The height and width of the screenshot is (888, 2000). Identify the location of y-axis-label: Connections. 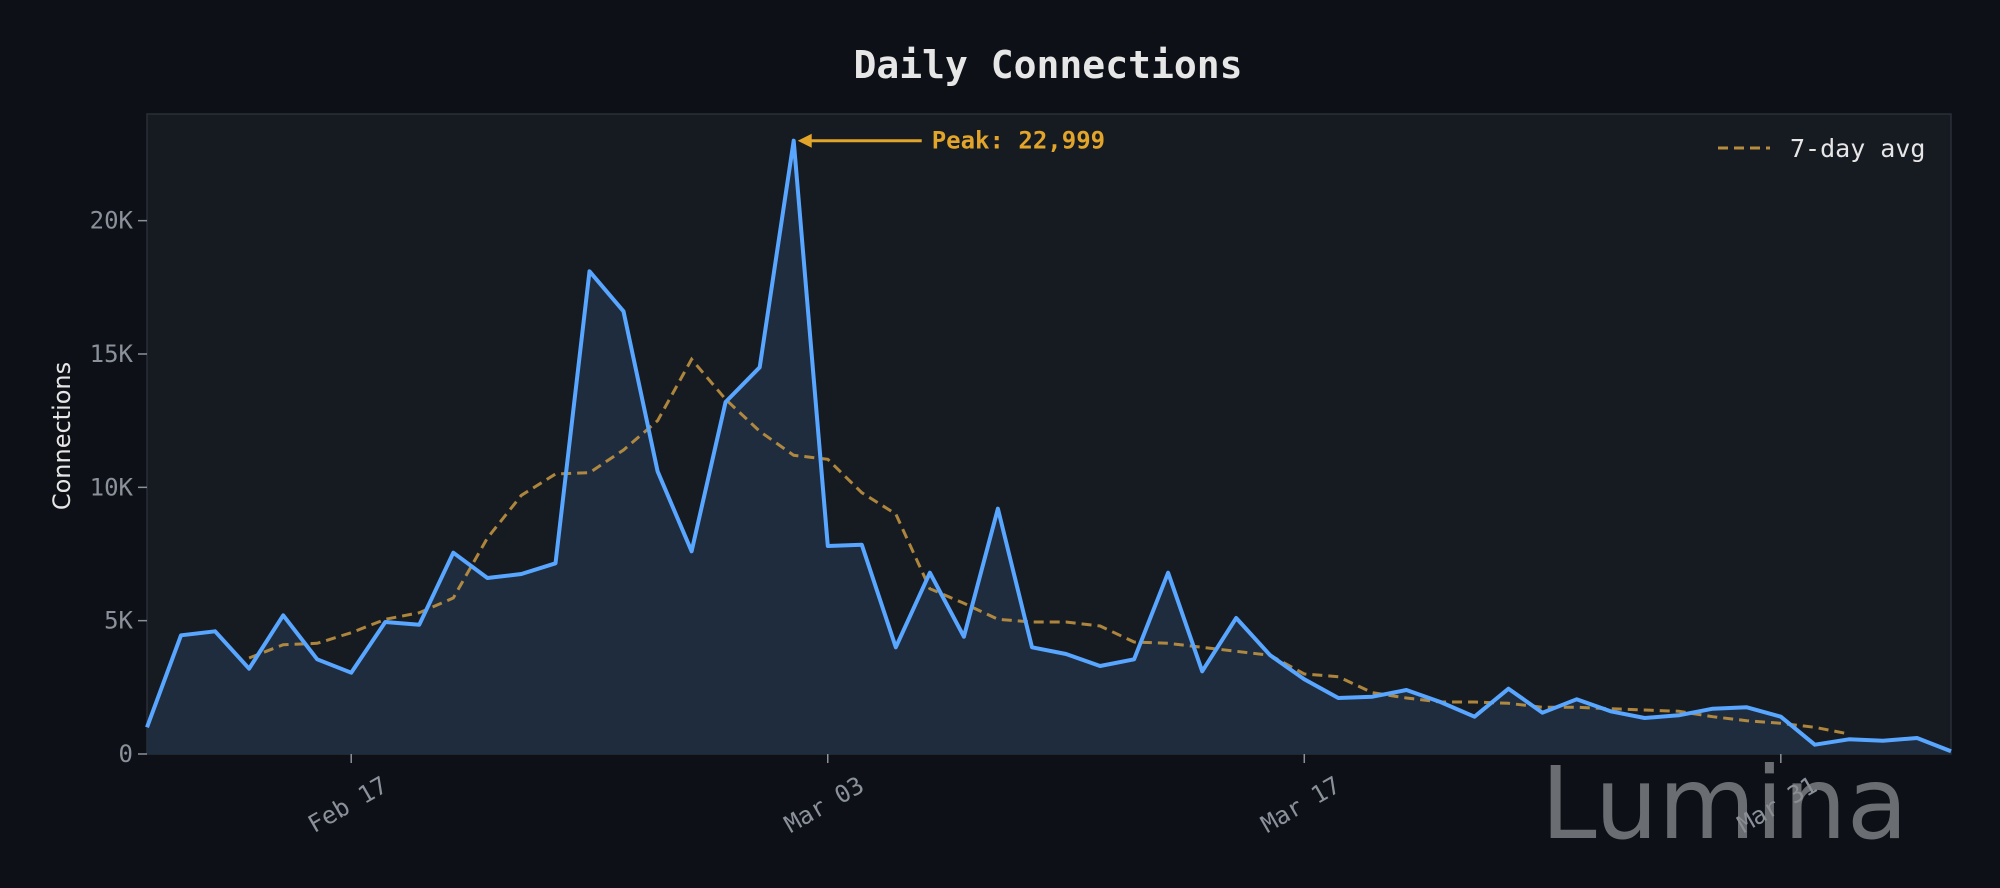
(62, 436).